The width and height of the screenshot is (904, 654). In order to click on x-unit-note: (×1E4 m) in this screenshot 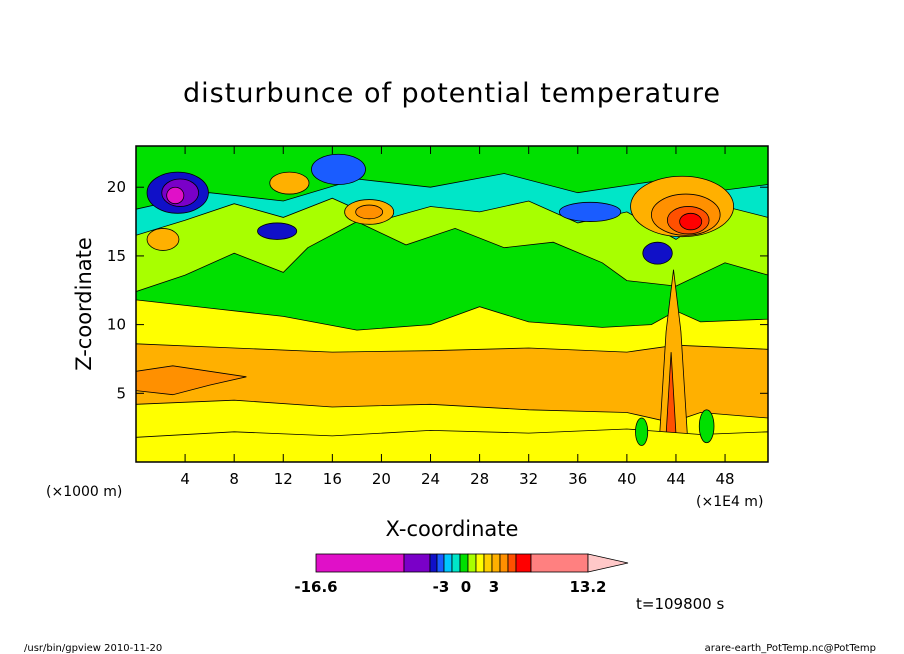, I will do `click(729, 502)`.